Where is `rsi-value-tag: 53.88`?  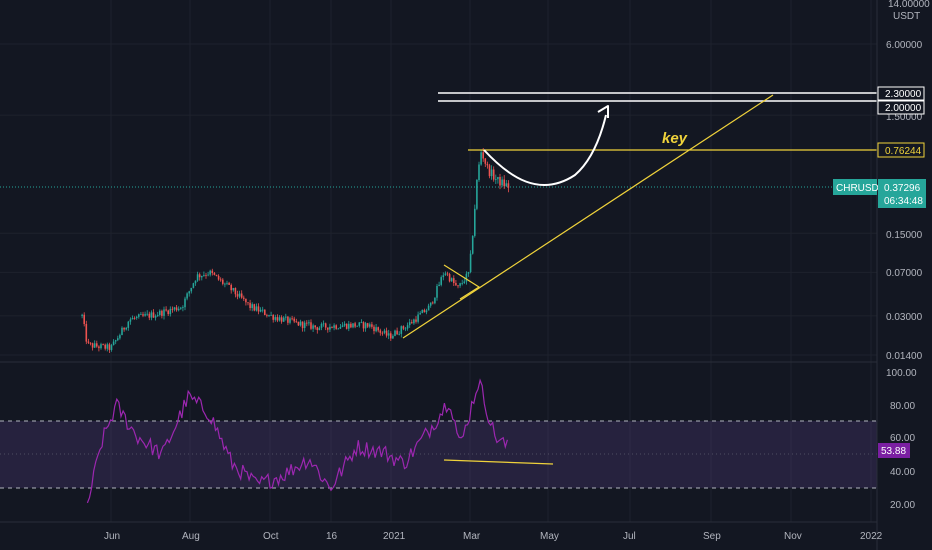 rsi-value-tag: 53.88 is located at coordinates (894, 450).